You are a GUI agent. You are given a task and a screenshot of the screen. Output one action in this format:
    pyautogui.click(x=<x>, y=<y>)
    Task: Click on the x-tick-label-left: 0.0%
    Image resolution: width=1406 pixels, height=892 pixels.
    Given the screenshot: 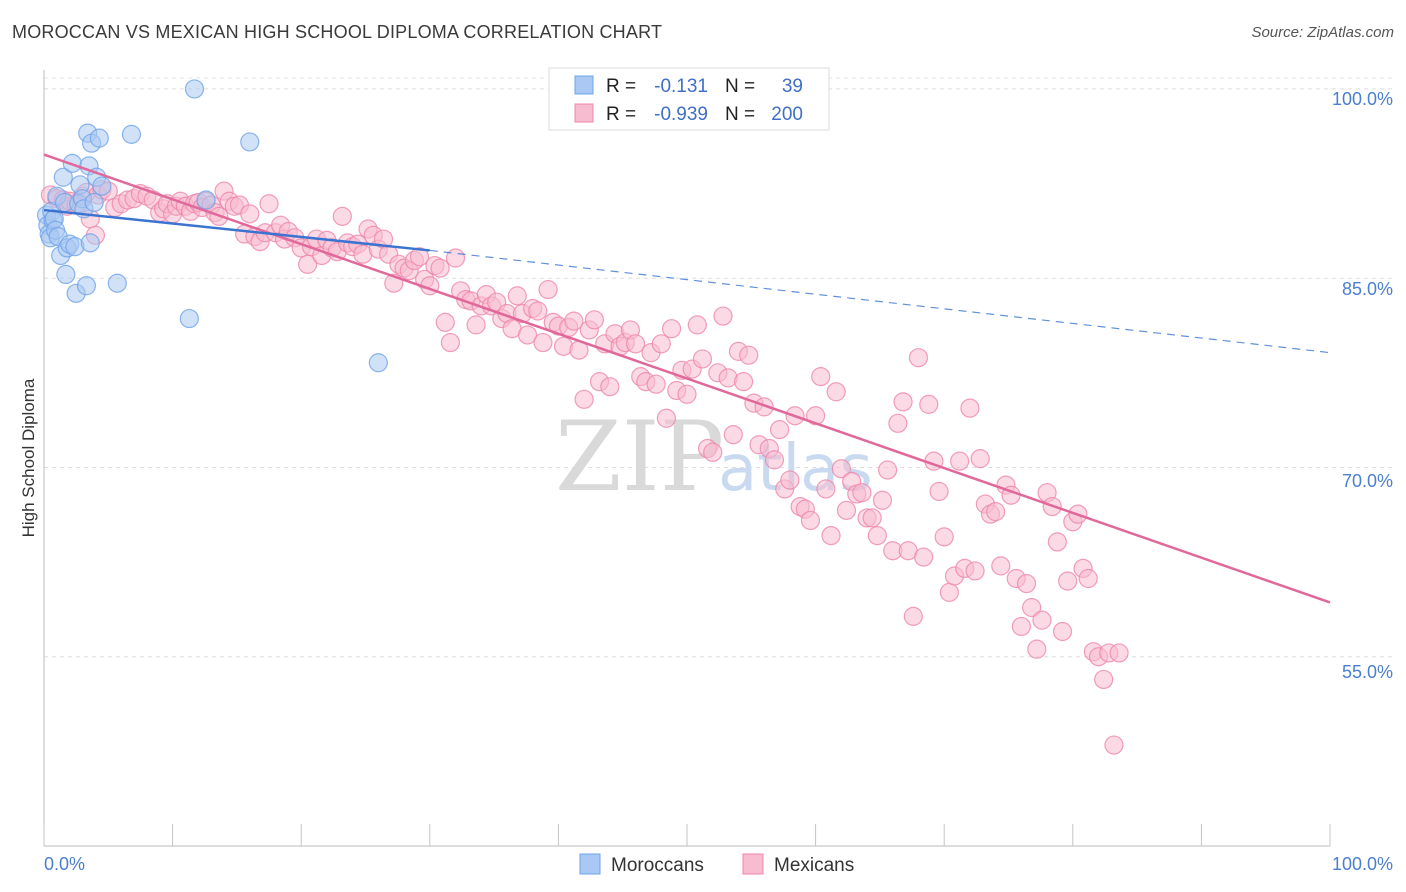 What is the action you would take?
    pyautogui.click(x=64, y=864)
    